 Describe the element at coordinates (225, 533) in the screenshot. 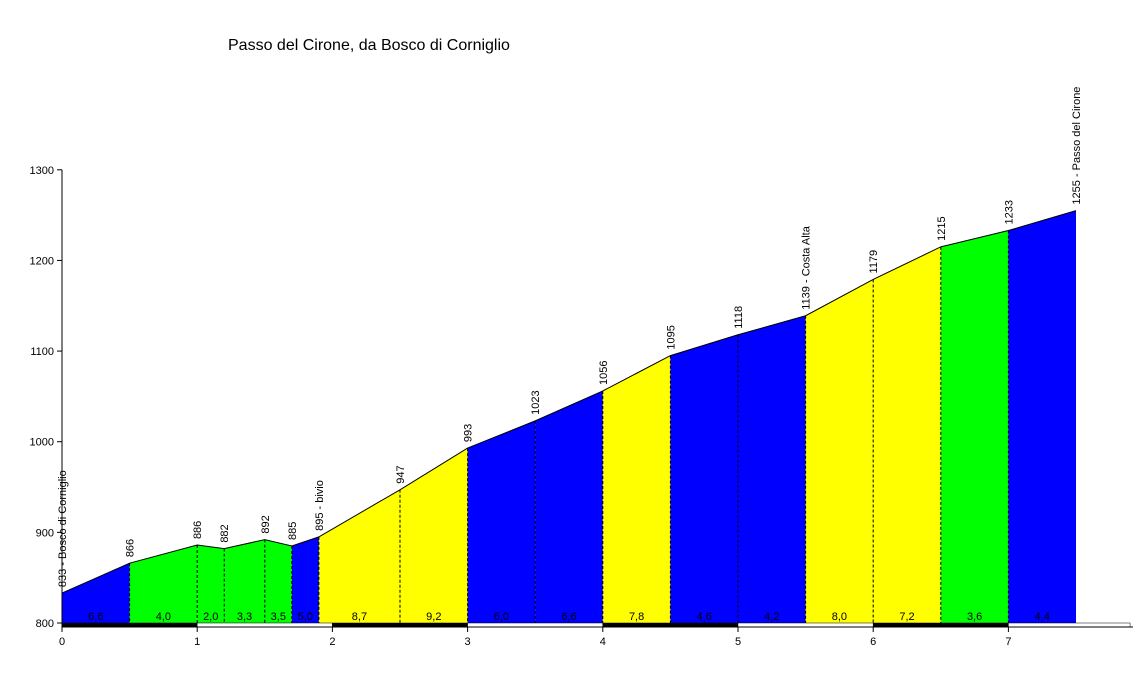

I see `elevation-label-3: 882` at that location.